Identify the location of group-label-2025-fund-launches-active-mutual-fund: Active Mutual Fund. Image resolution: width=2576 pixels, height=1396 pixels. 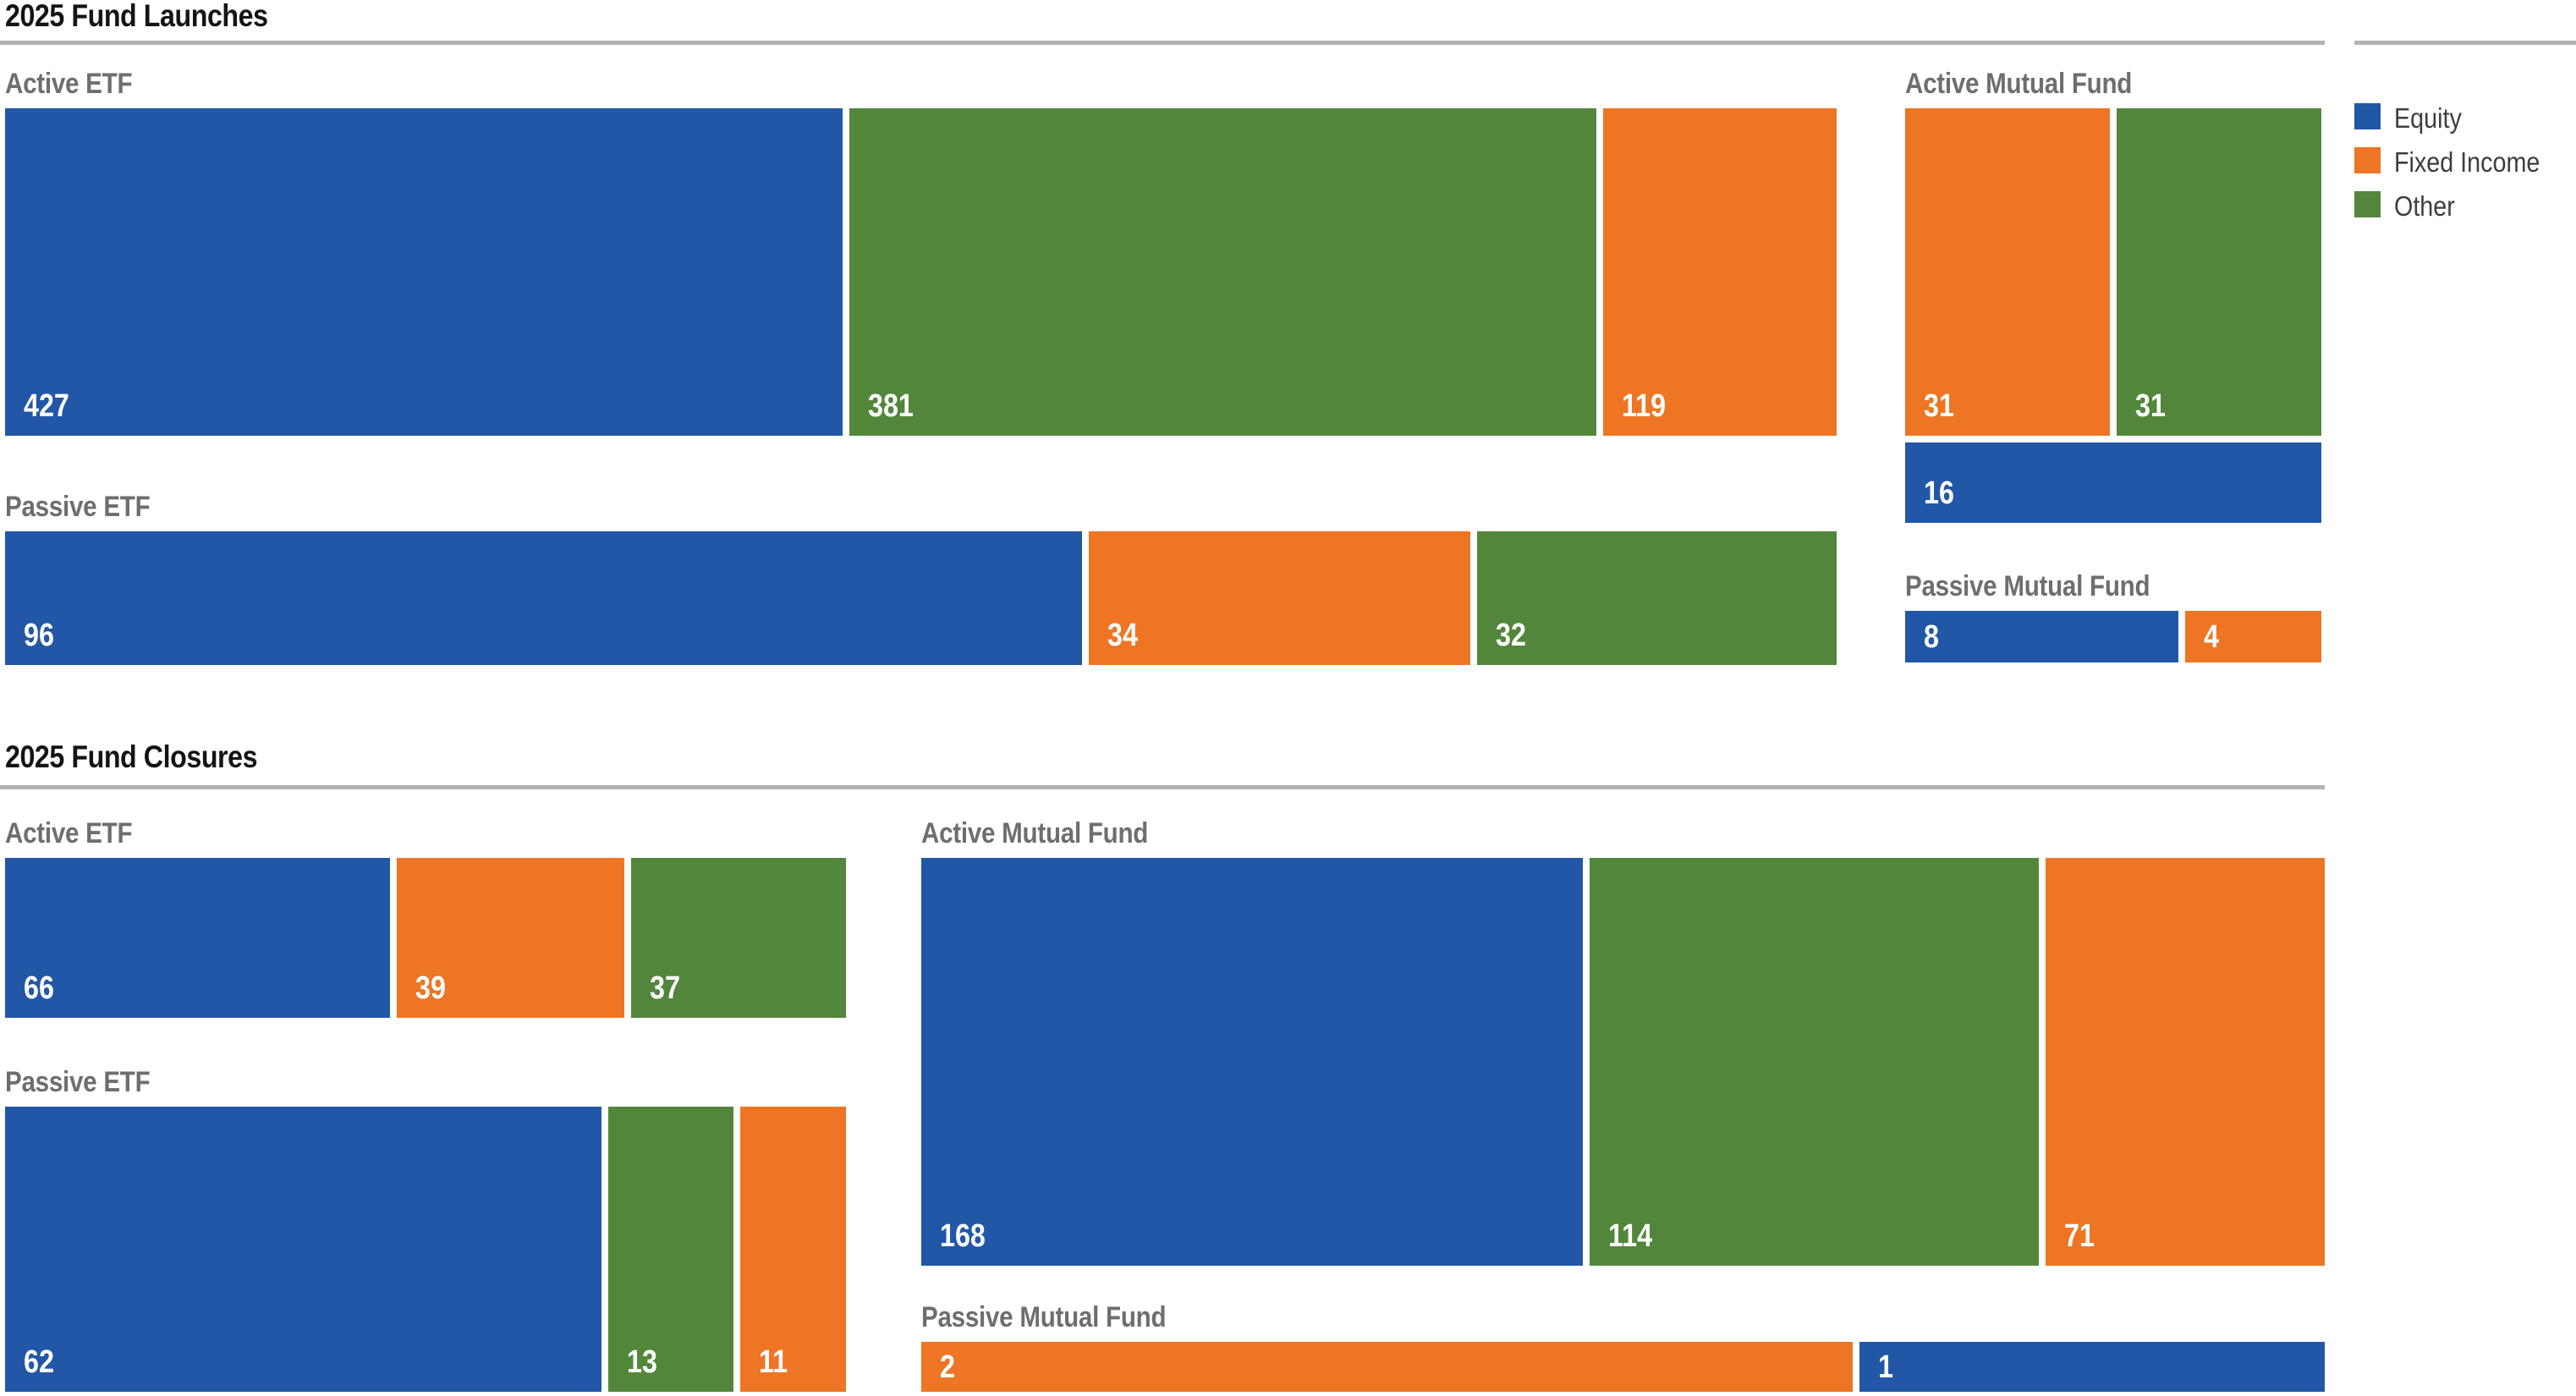
(2035, 83).